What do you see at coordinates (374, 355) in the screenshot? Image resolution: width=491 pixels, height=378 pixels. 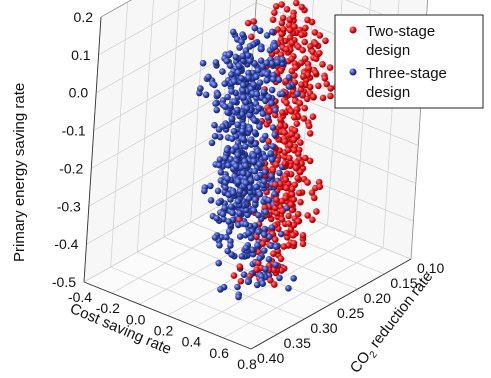 I see `y-axis-title-subscript: 2` at bounding box center [374, 355].